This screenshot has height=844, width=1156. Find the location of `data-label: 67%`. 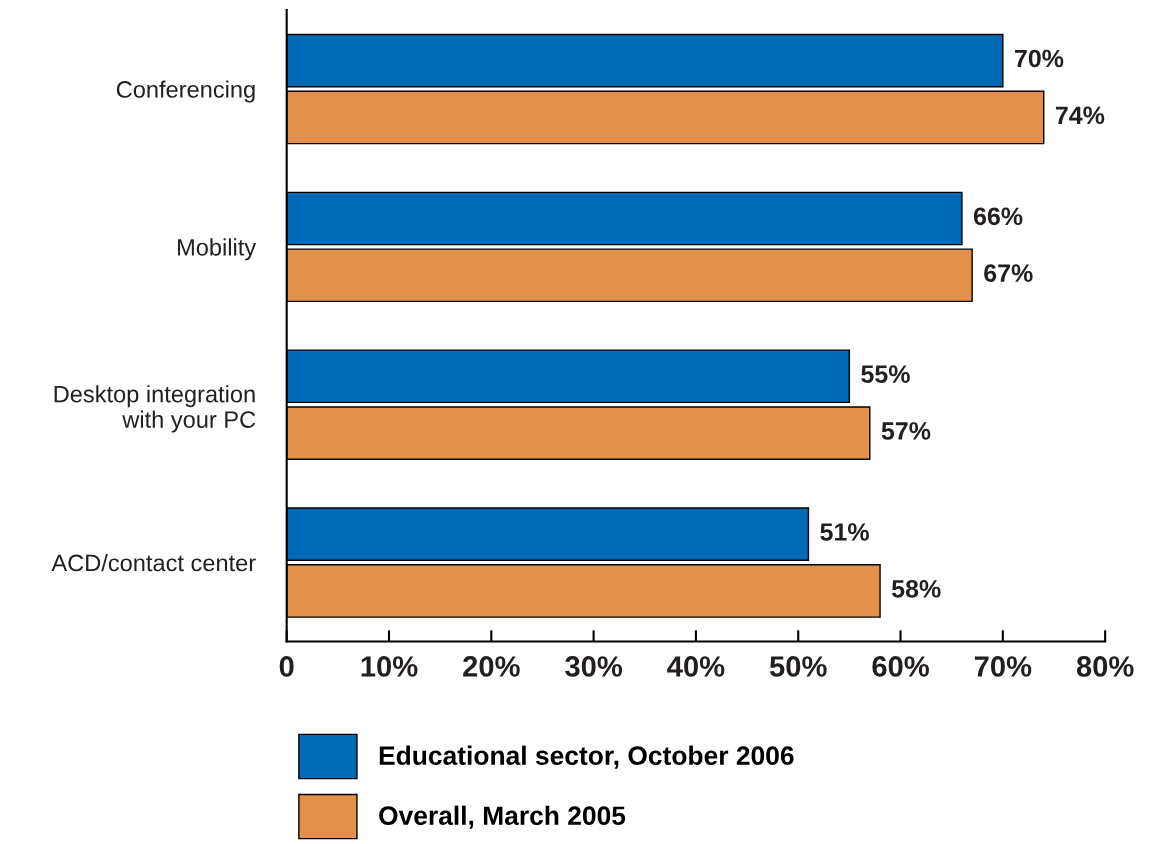

data-label: 67% is located at coordinates (1008, 273).